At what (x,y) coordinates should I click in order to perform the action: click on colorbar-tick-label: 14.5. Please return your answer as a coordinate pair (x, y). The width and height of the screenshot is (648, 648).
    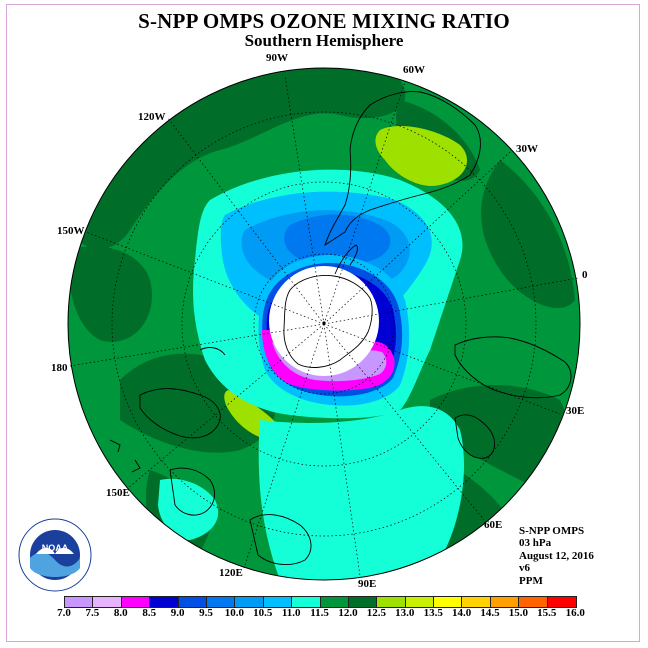
    Looking at the image, I should click on (490, 613).